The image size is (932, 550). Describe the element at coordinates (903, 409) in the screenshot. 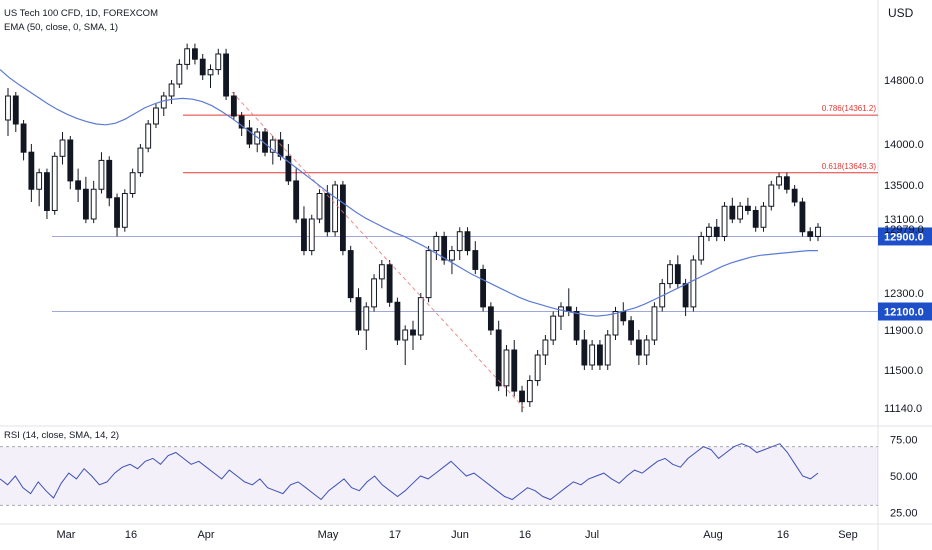

I see `price-tick-label: 11140.0` at that location.